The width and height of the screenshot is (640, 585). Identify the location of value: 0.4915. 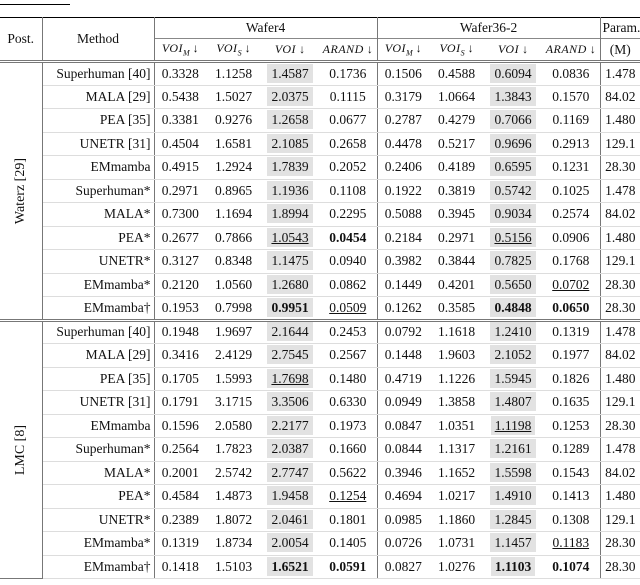
(180, 167).